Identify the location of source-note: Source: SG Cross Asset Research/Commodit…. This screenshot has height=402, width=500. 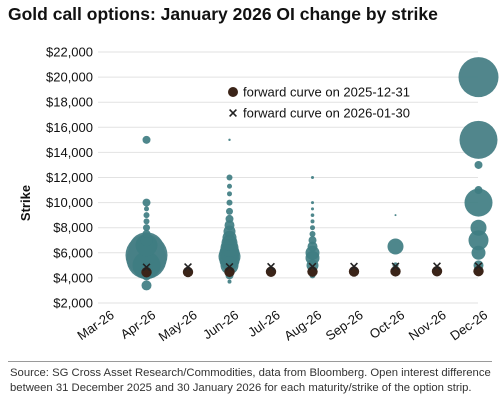
(250, 380).